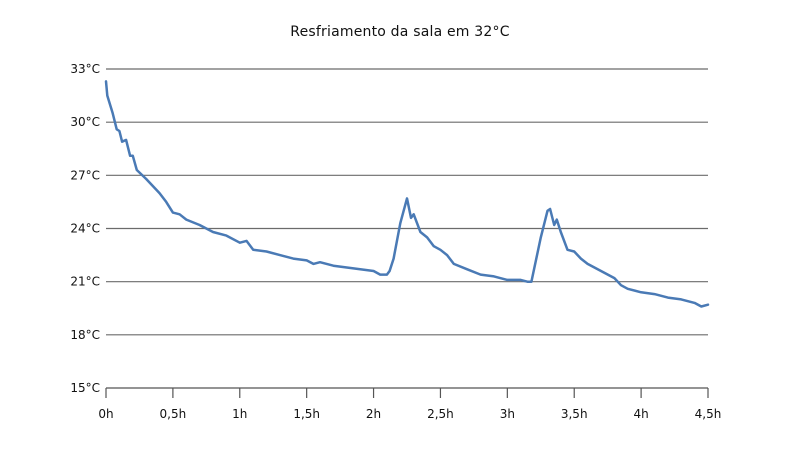 This screenshot has width=800, height=450. Describe the element at coordinates (85, 282) in the screenshot. I see `y-tick-label: 21°C` at that location.